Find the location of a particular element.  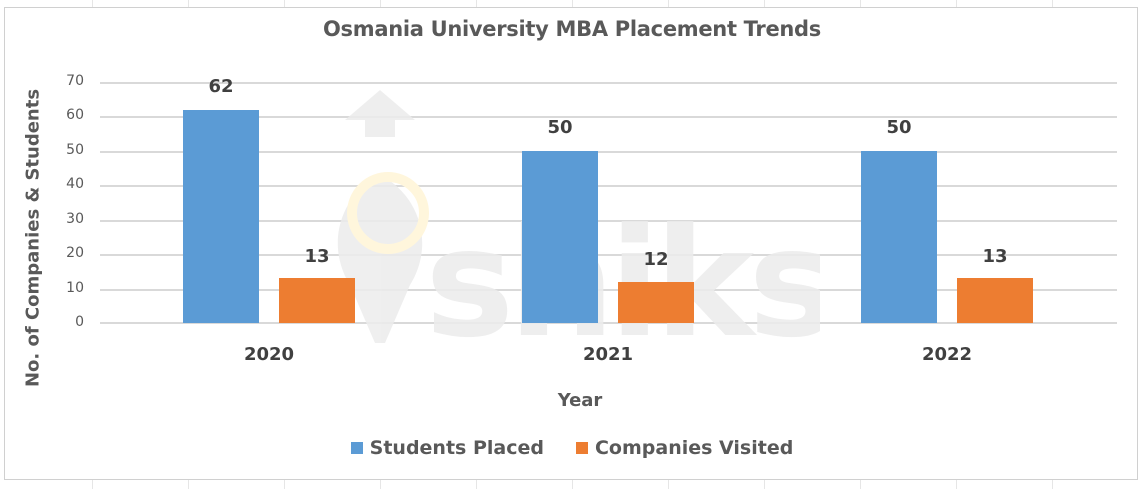

legend-item-students-placed: Students Placed is located at coordinates (447, 448).